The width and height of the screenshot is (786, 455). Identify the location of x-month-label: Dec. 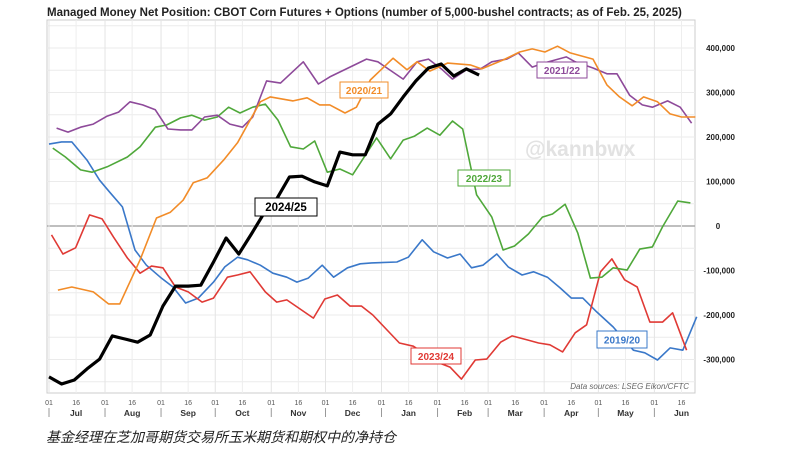
(353, 413).